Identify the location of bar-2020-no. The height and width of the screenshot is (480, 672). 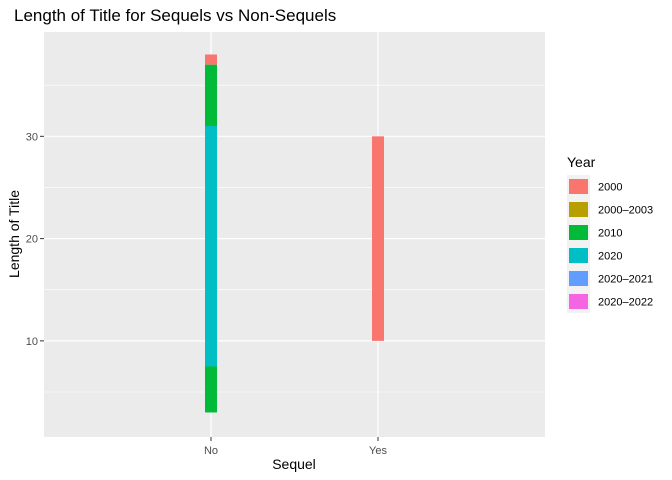
(211, 246).